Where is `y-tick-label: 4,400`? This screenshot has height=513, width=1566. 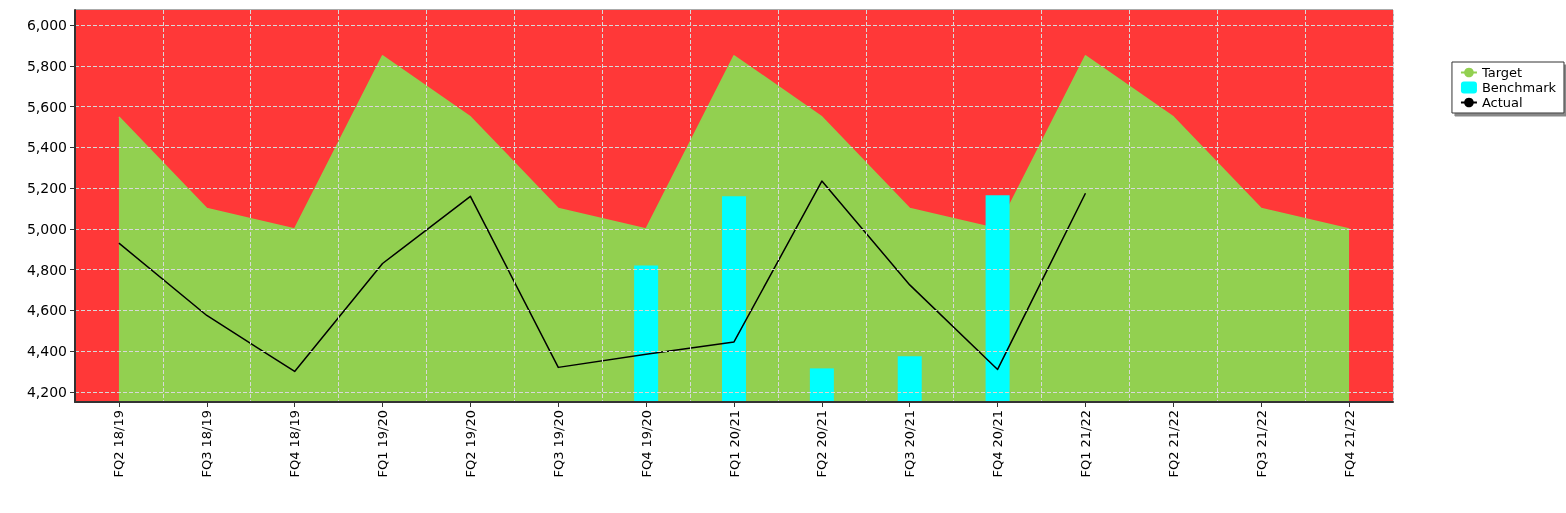
y-tick-label: 4,400 is located at coordinates (46, 351).